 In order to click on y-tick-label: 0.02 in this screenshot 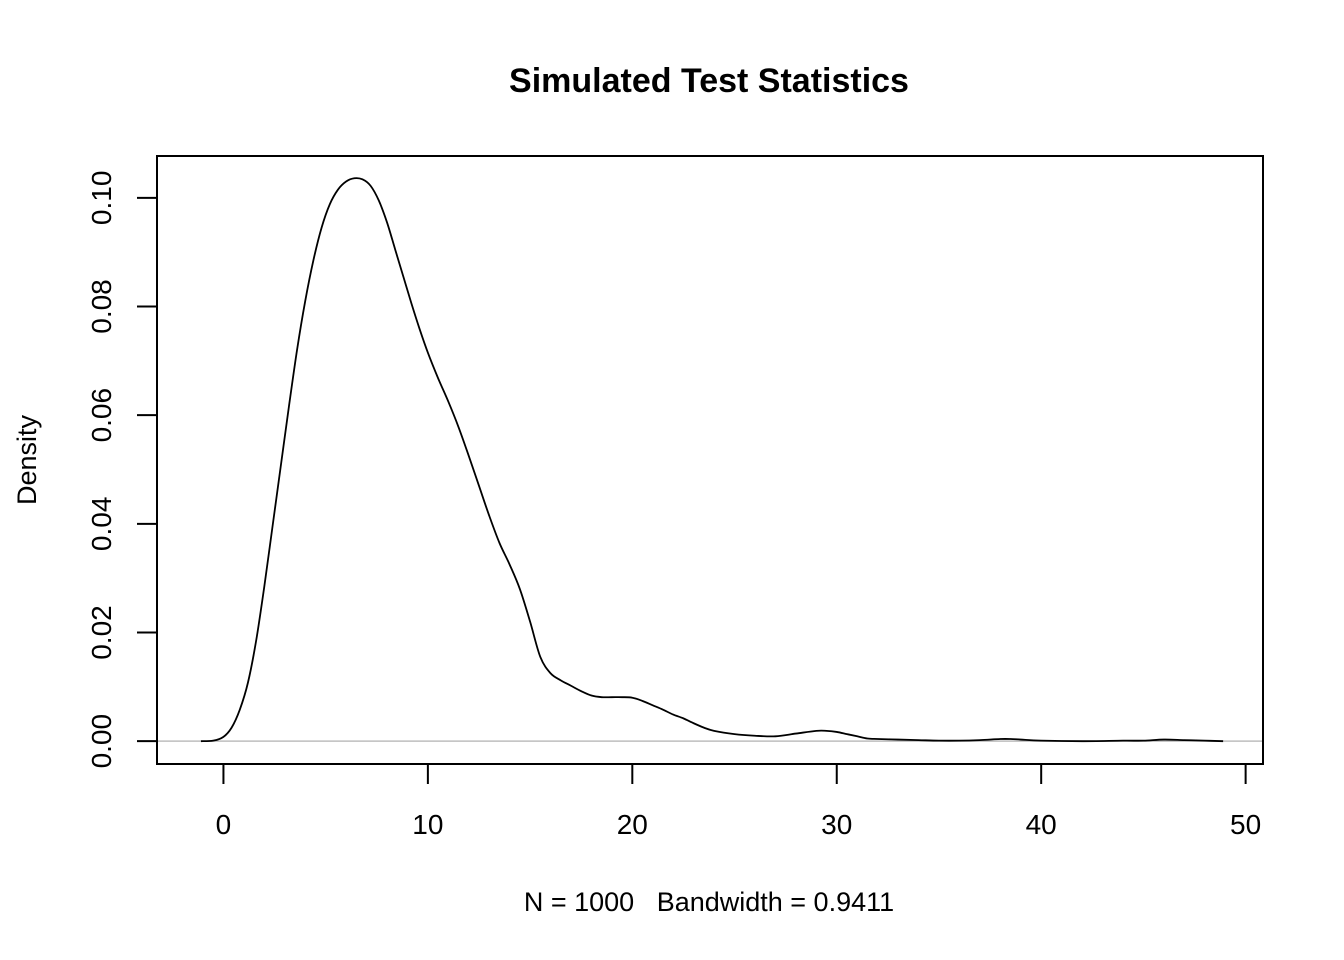, I will do `click(101, 632)`.